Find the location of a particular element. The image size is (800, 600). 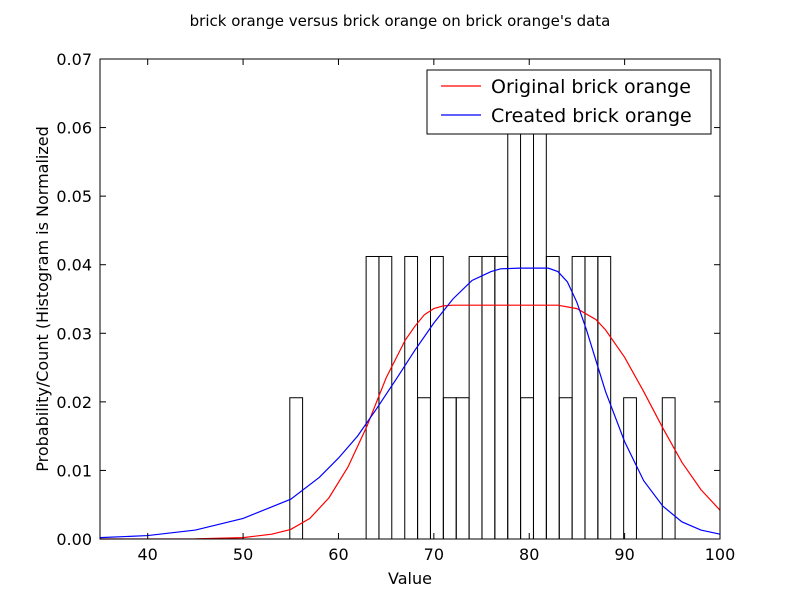

y-tick-label: 0.07 is located at coordinates (74, 59).